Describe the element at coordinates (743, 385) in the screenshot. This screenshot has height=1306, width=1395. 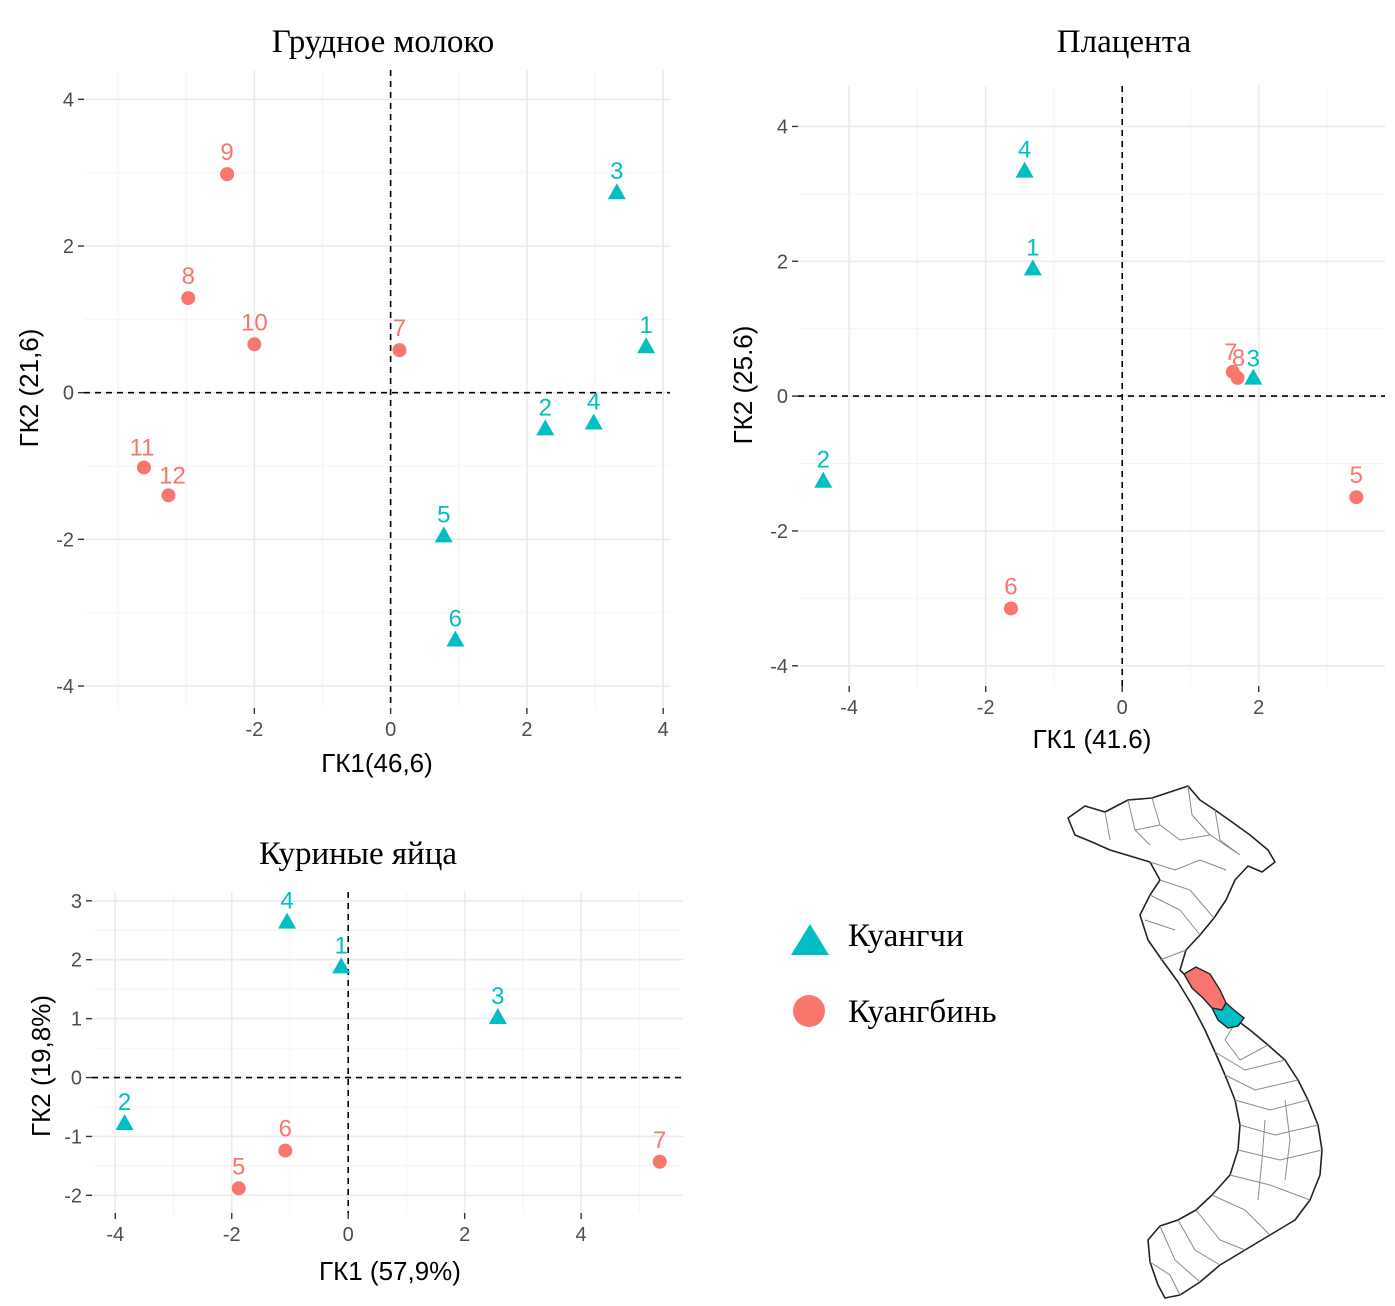
I see `y-axis-label: ГК2 (25.6)` at that location.